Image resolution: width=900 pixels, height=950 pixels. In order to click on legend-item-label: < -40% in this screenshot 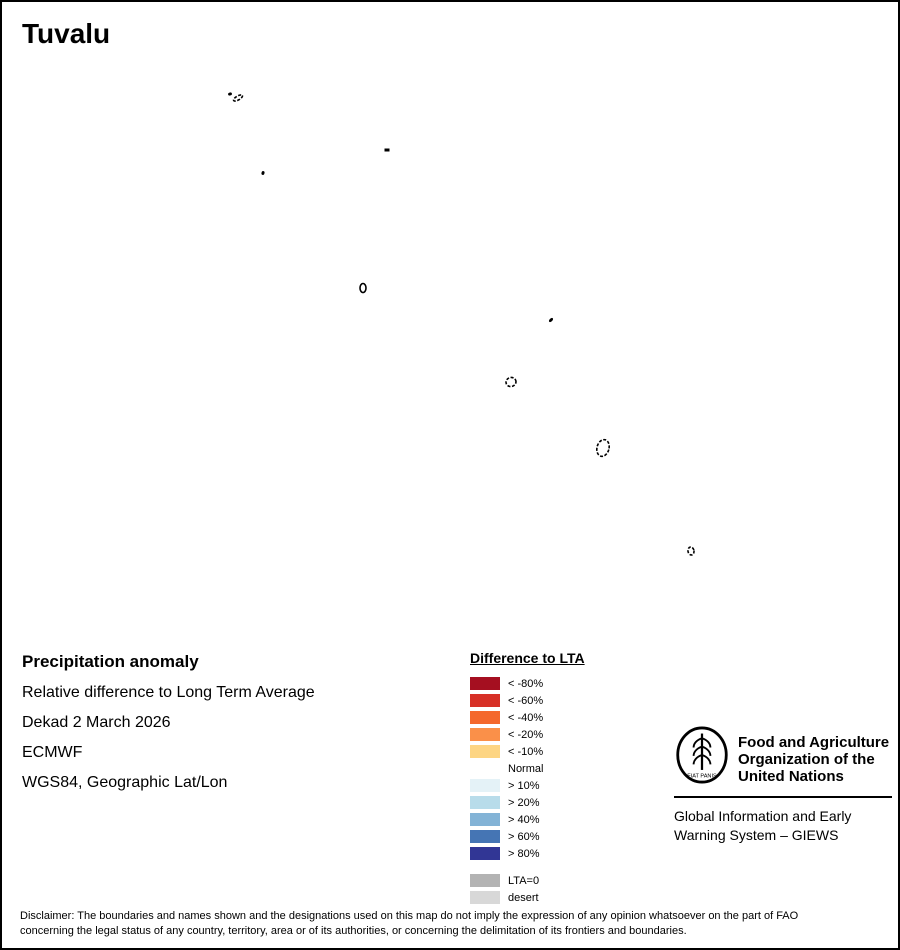, I will do `click(526, 717)`.